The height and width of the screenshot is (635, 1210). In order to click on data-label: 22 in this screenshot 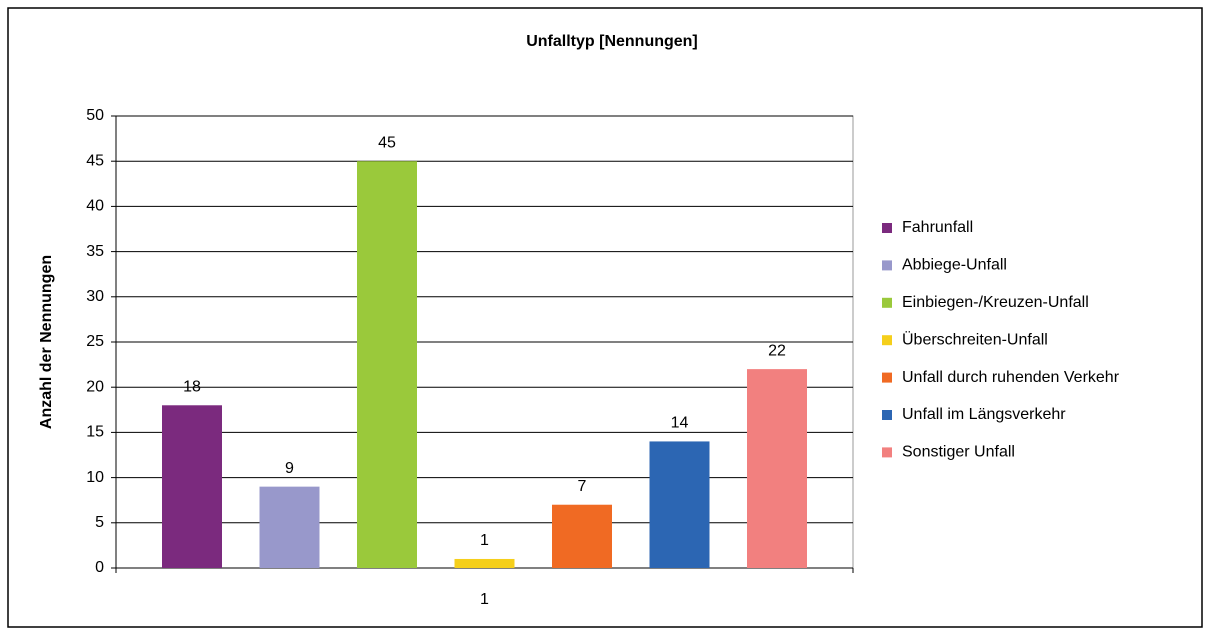, I will do `click(777, 350)`.